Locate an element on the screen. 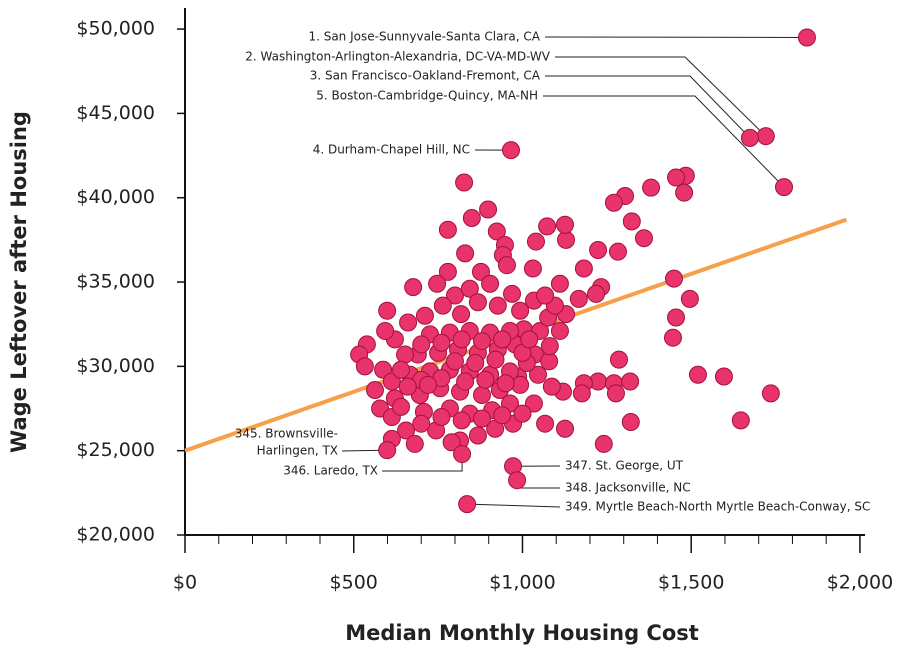  x-tick-label: $1,000 is located at coordinates (522, 583).